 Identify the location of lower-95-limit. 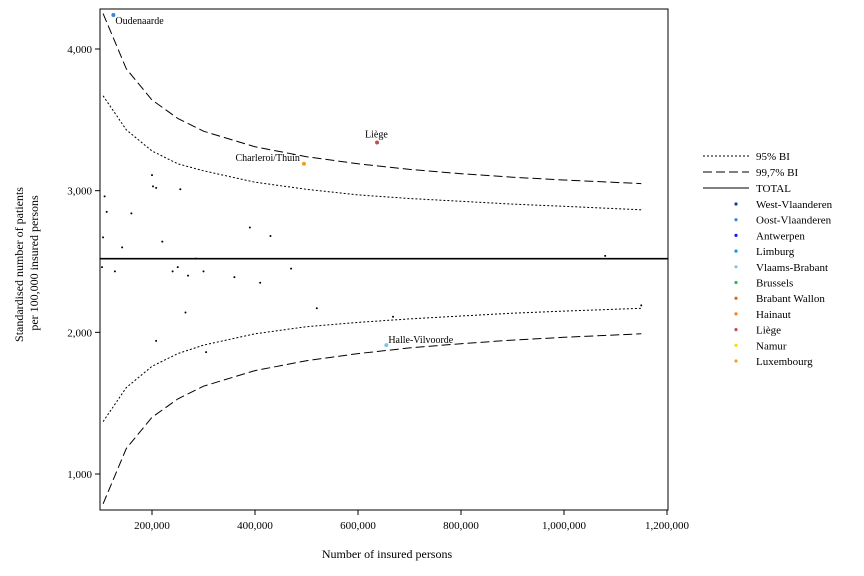
(372, 364).